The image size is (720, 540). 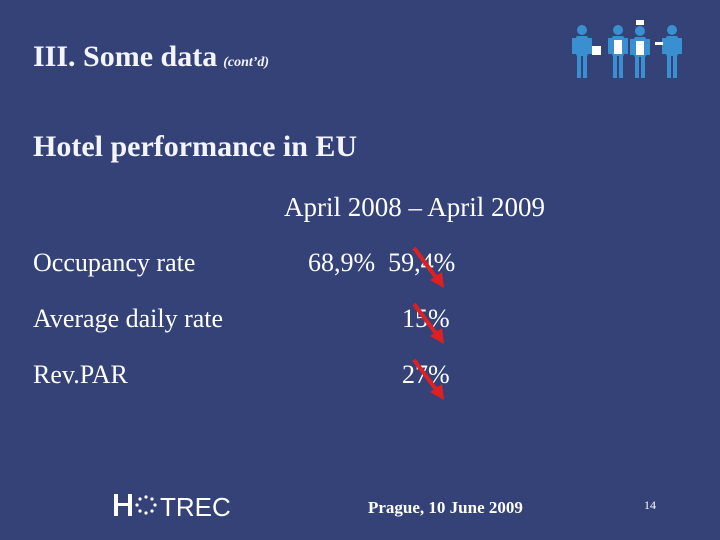 What do you see at coordinates (128, 318) in the screenshot?
I see `row-label-adr: Average daily rate` at bounding box center [128, 318].